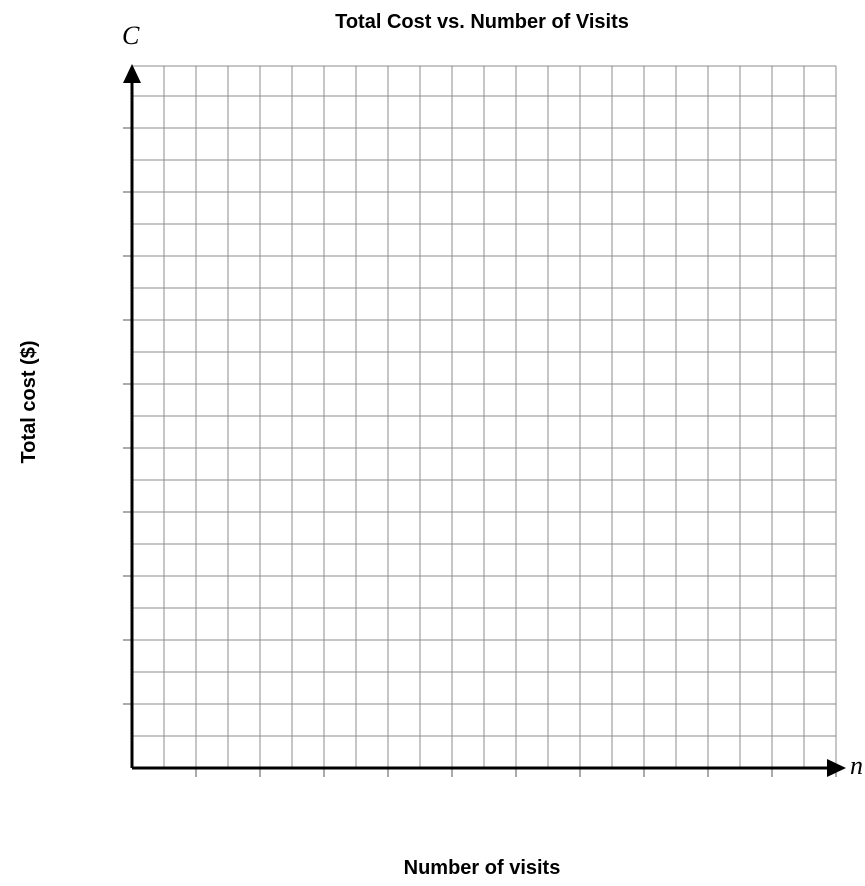  What do you see at coordinates (132, 73) in the screenshot?
I see `y-axis-arrow` at bounding box center [132, 73].